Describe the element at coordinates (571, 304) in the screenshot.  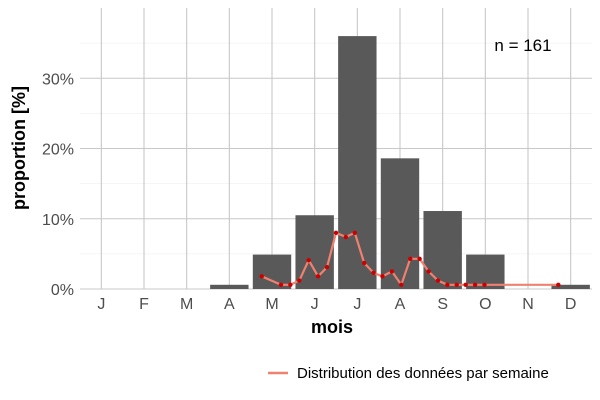
I see `x-tick-label: D` at that location.